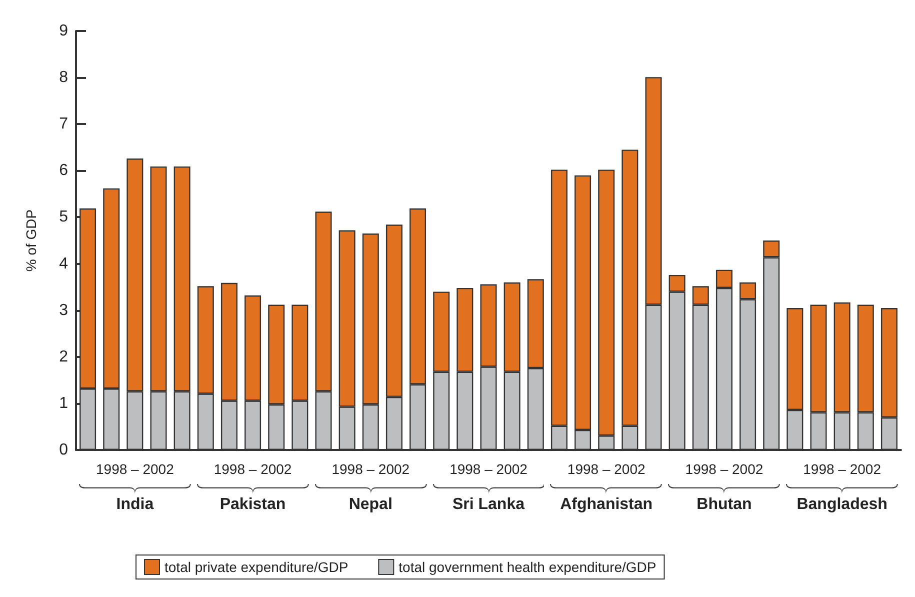  I want to click on text: Bhutan, so click(724, 505).